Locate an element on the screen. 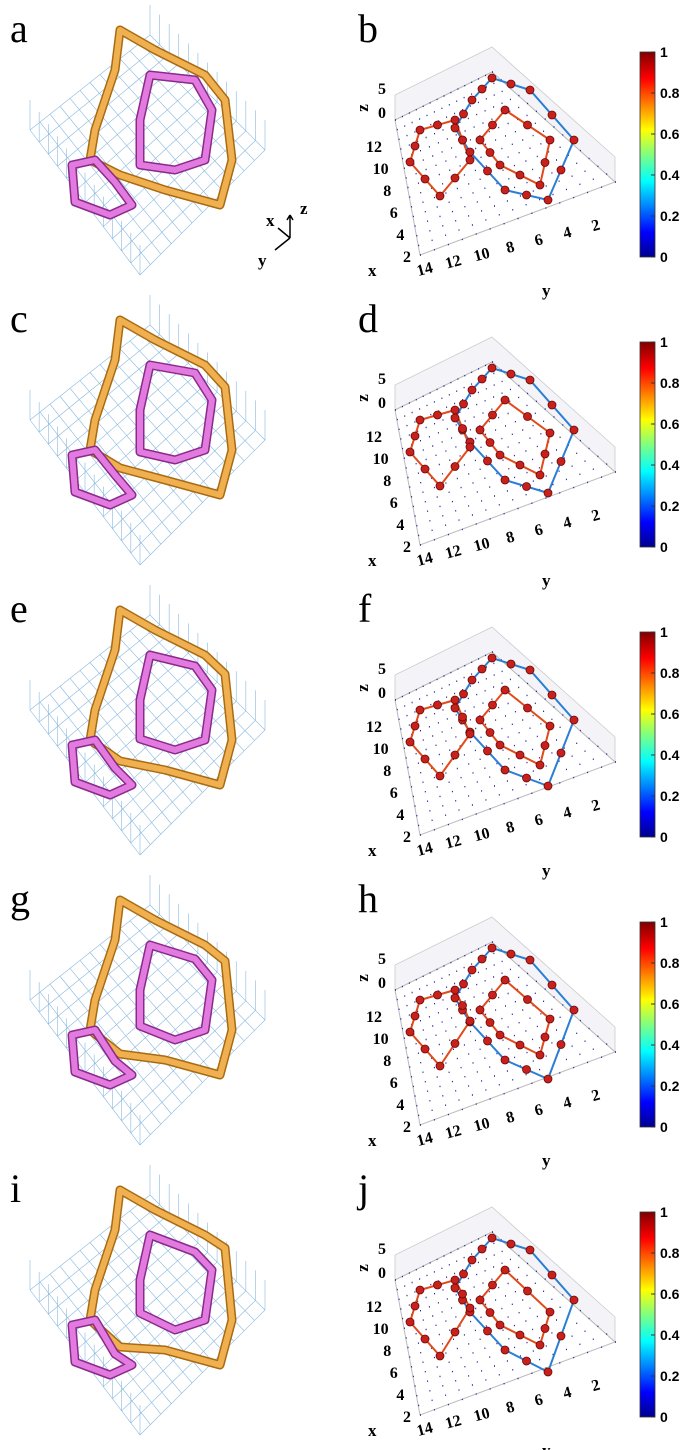 Image resolution: width=691 pixels, height=1450 pixels. colorbar-tick-label: 0.8 is located at coordinates (670, 383).